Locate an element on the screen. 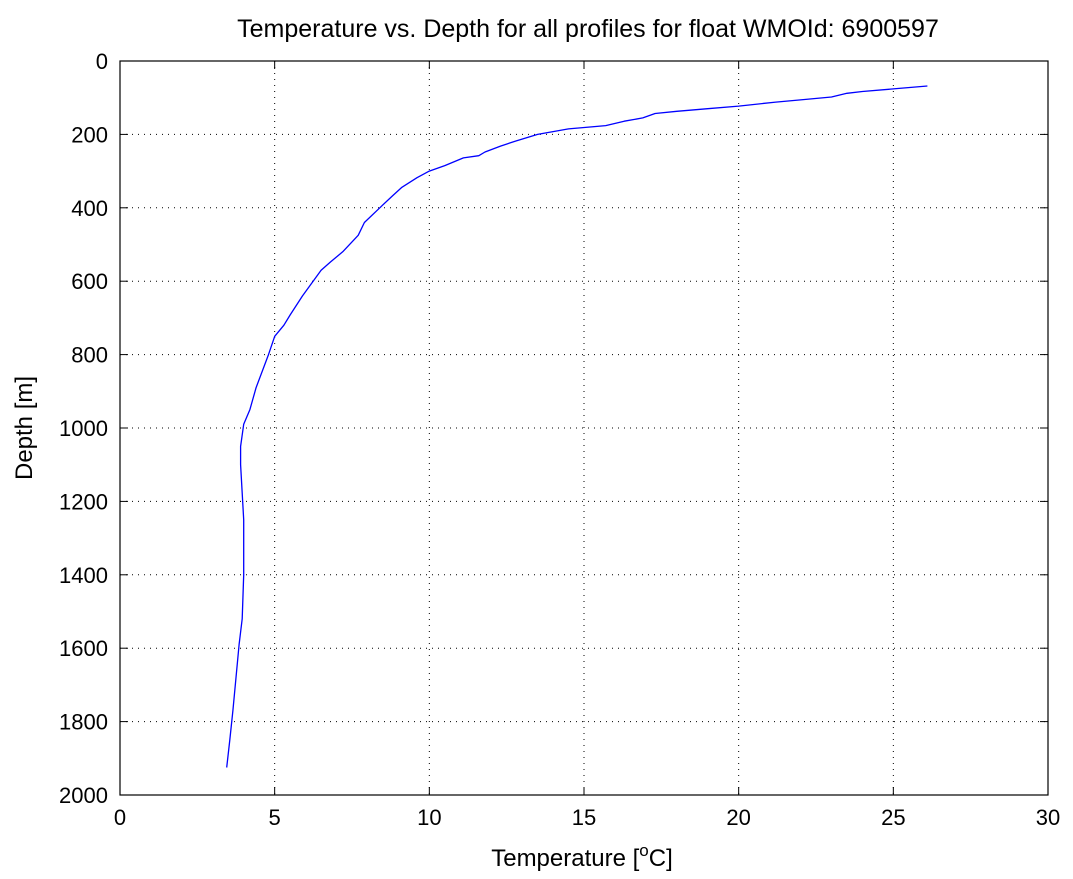  y-tick-label: 600 is located at coordinates (89, 281).